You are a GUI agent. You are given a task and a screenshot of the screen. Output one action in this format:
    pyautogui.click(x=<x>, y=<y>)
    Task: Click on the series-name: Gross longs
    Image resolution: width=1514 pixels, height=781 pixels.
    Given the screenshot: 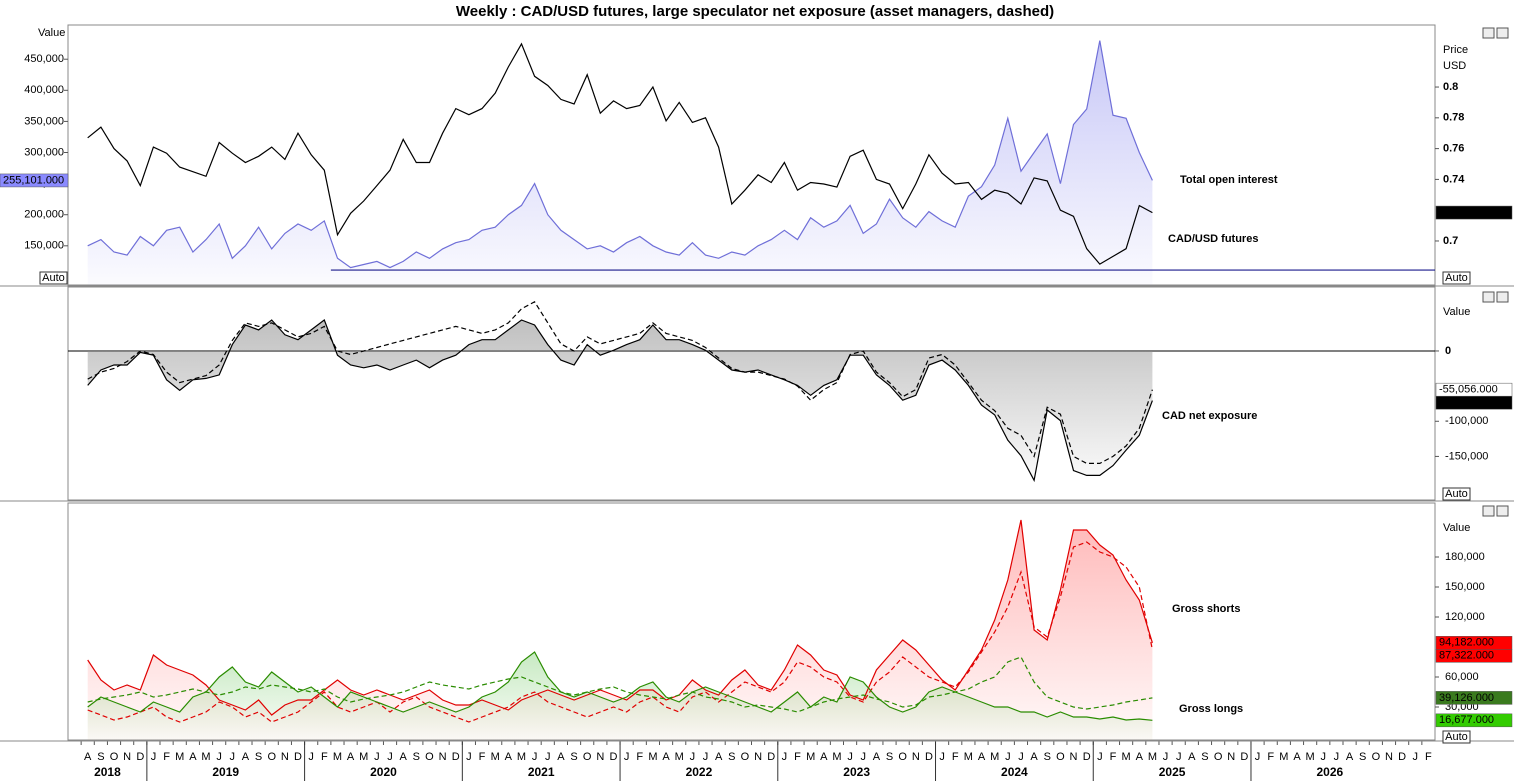 What is the action you would take?
    pyautogui.click(x=1211, y=709)
    